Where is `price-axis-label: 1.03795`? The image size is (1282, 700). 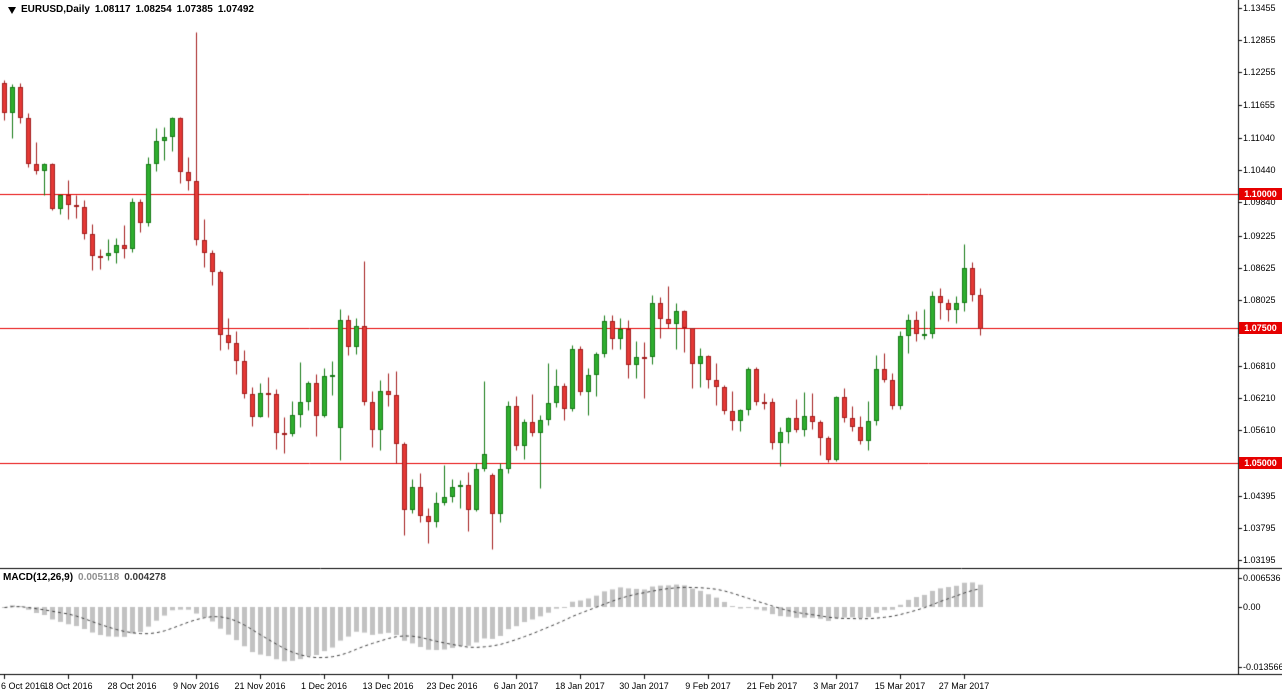 price-axis-label: 1.03795 is located at coordinates (1259, 527).